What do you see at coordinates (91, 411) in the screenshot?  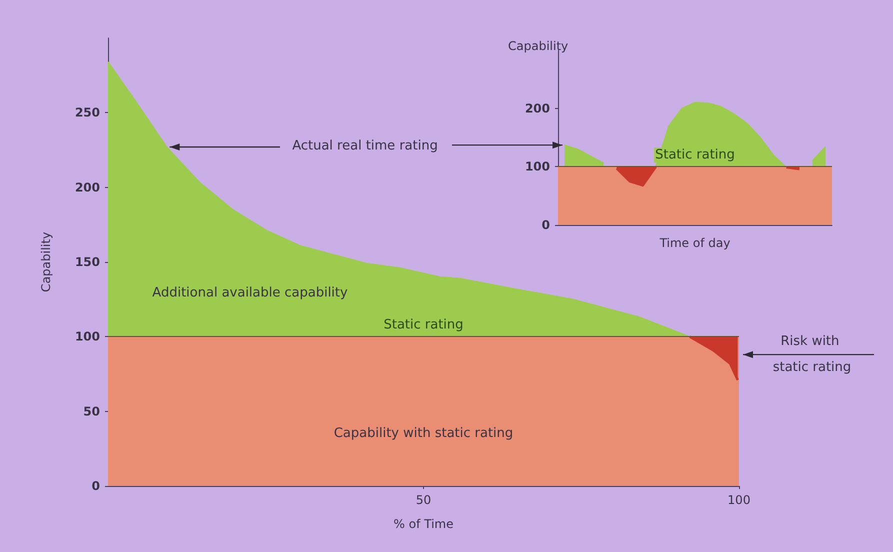 I see `y-tick-label: 50` at bounding box center [91, 411].